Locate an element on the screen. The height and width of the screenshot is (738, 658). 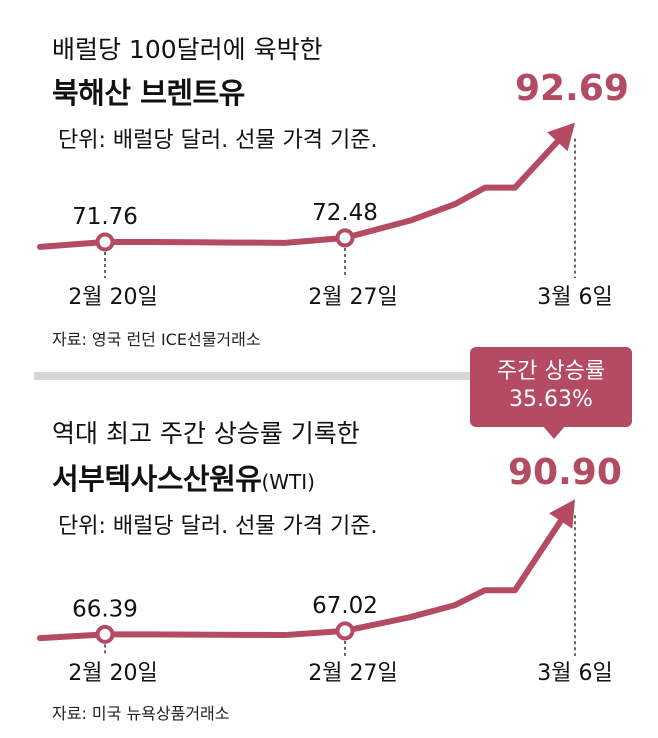
chart1-source: 자료: 영국 런던 ICE선물거래소 is located at coordinates (156, 339).